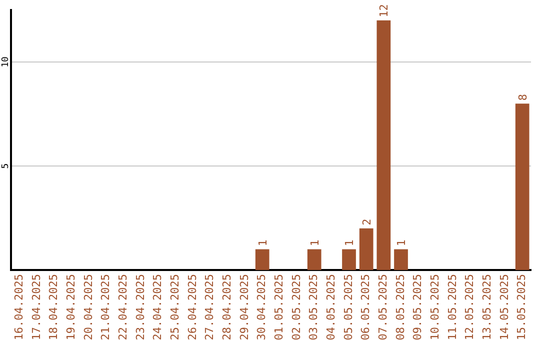 The image size is (540, 340). I want to click on y-tick-label: 10, so click(6, 62).